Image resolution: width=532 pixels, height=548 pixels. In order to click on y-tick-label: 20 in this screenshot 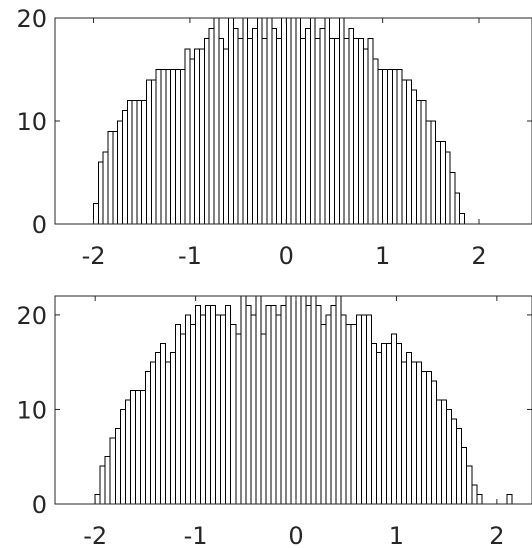, I will do `click(31, 19)`.